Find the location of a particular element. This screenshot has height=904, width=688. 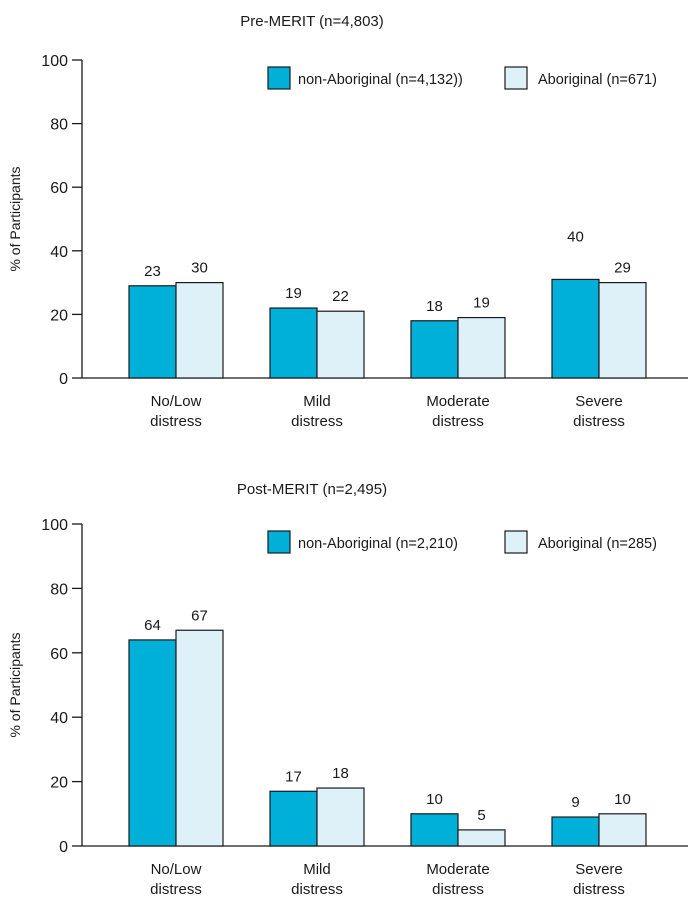

data-label: 67 is located at coordinates (199, 615).